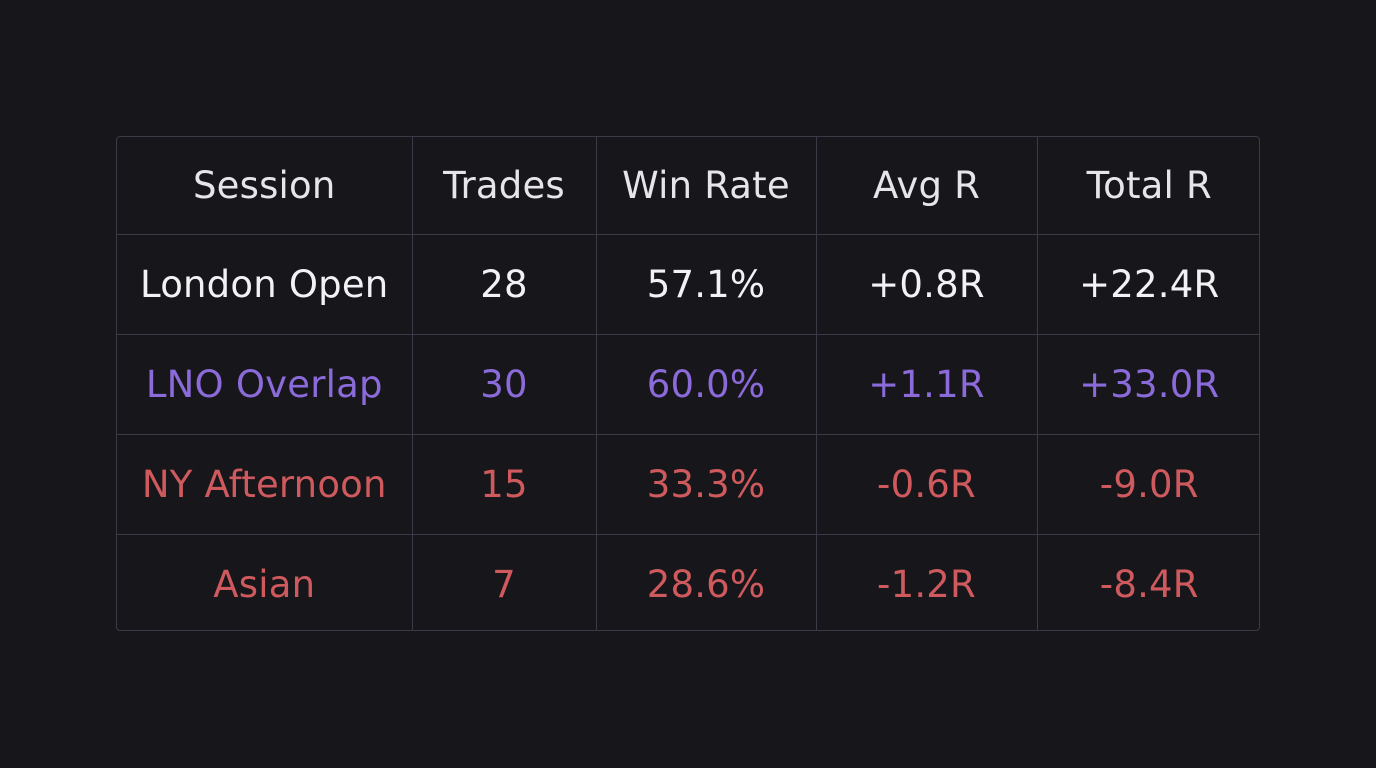 The image size is (1376, 768). I want to click on column-header-session: Session, so click(265, 186).